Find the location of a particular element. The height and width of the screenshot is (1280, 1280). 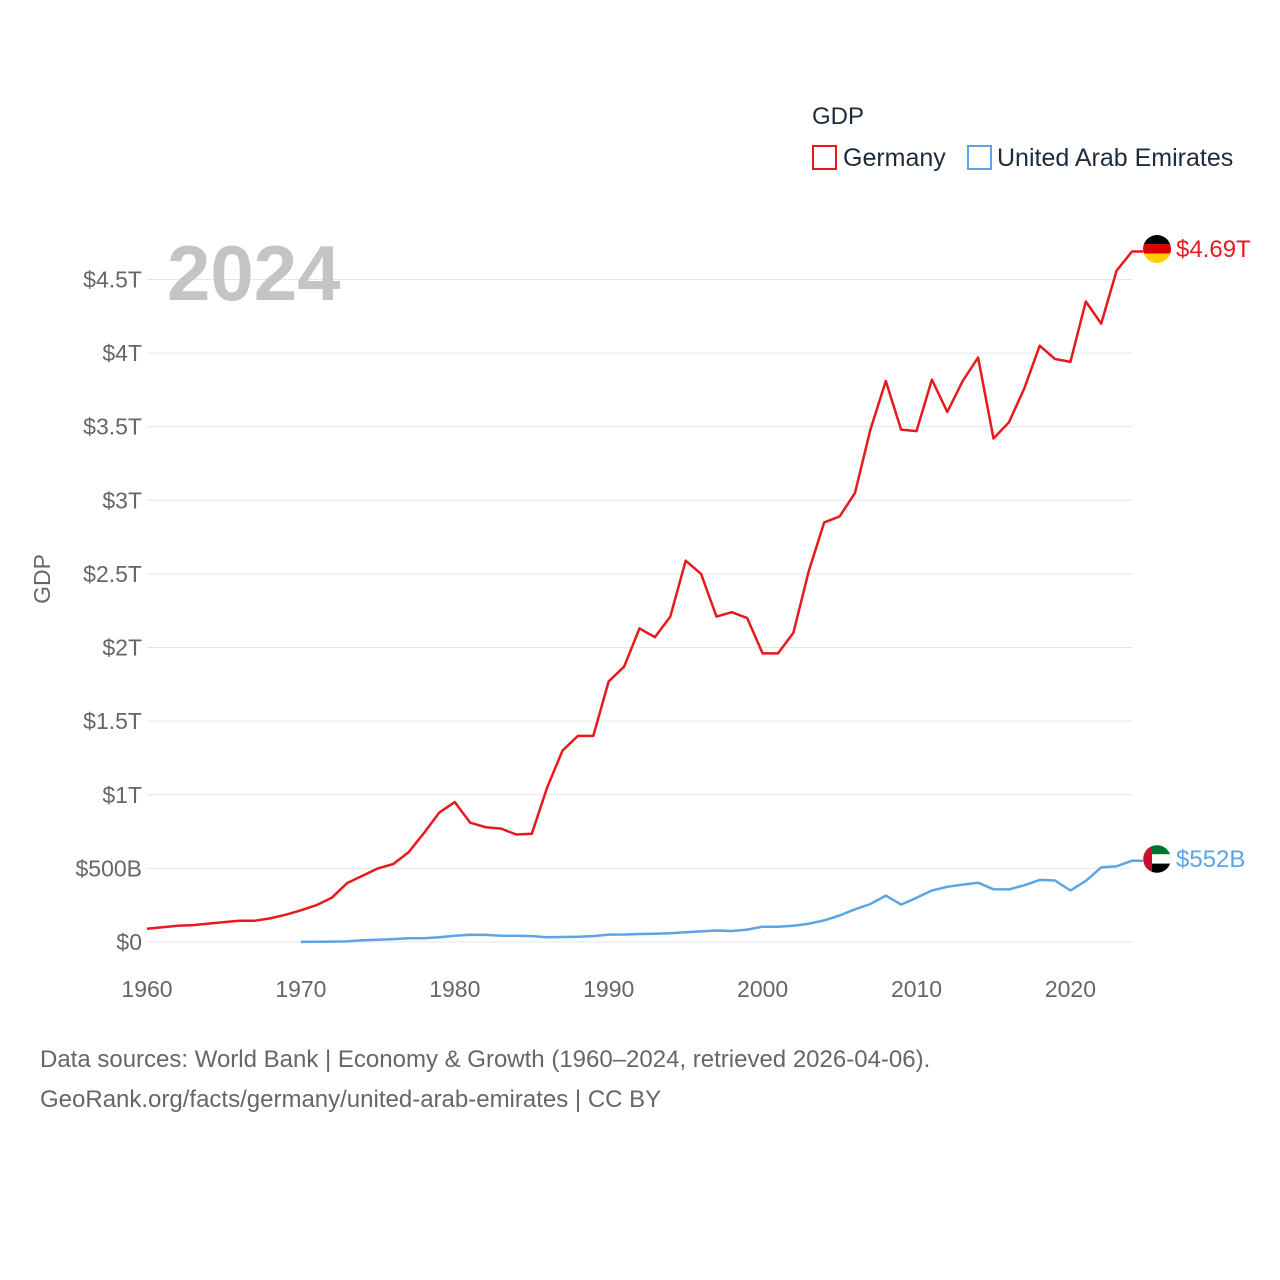

legend-item-uae: United Arab Emirates is located at coordinates (1100, 158).